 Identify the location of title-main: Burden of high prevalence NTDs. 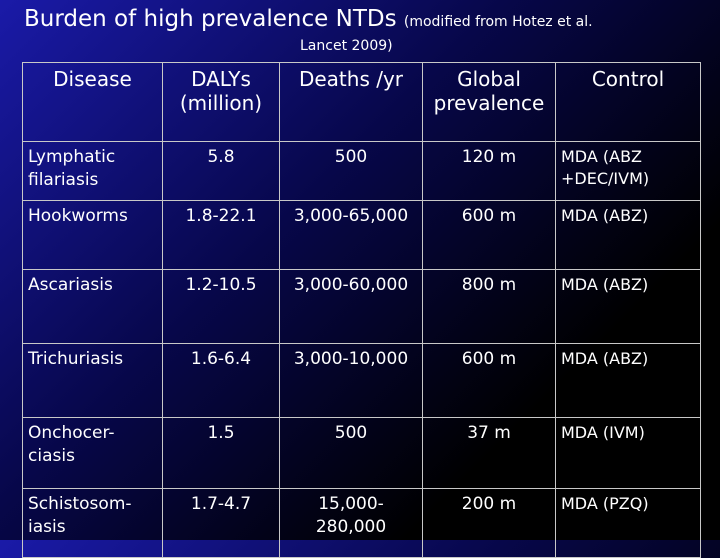
(210, 19).